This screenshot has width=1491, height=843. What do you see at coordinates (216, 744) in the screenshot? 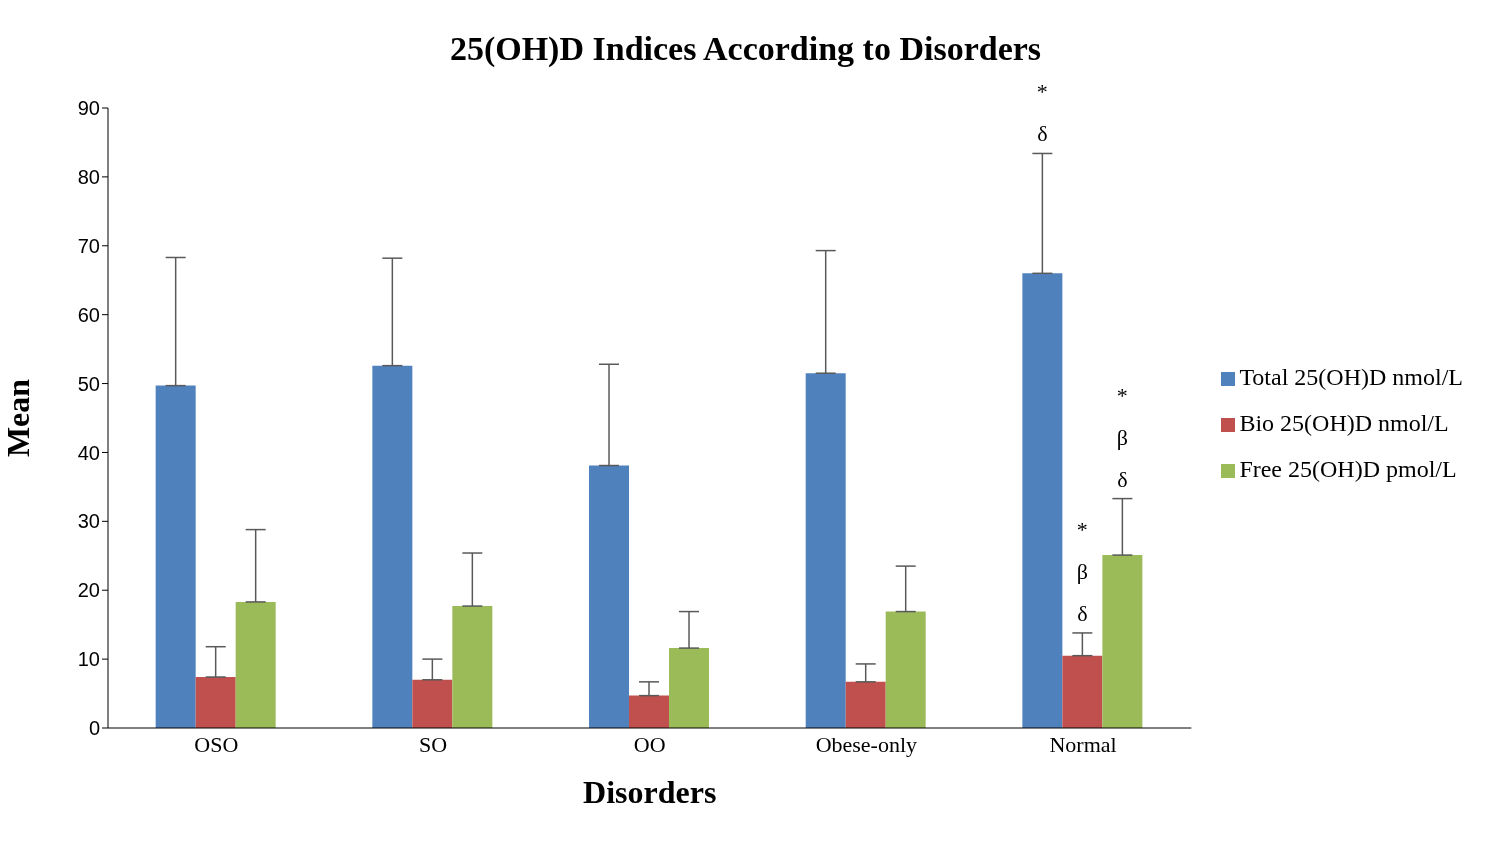
I see `x-tick-label: OSO` at bounding box center [216, 744].